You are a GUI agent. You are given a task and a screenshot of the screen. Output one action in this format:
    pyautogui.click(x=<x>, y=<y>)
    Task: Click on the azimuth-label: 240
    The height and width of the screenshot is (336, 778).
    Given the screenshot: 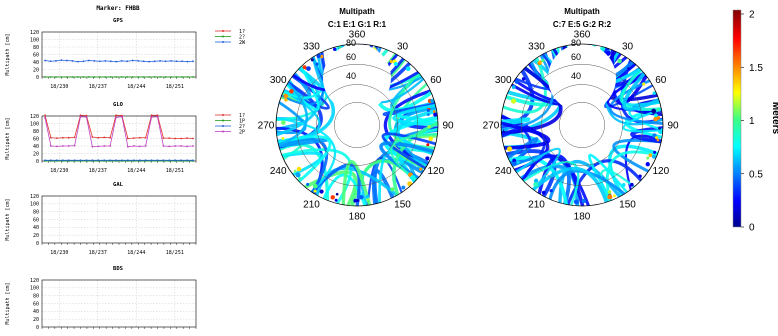 What is the action you would take?
    pyautogui.click(x=278, y=171)
    